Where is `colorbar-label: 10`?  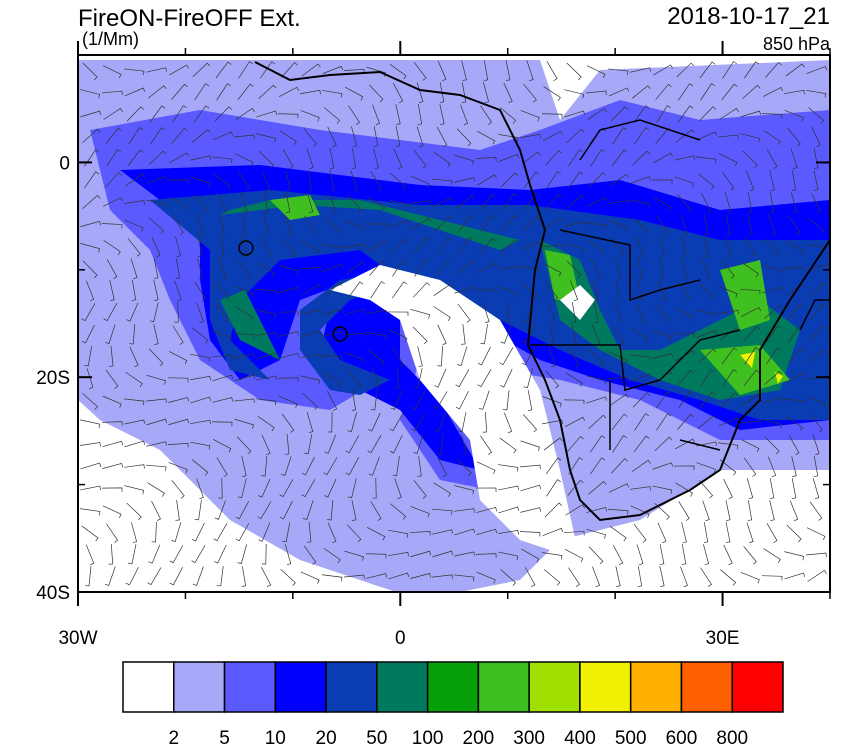 colorbar-label: 10 is located at coordinates (275, 737).